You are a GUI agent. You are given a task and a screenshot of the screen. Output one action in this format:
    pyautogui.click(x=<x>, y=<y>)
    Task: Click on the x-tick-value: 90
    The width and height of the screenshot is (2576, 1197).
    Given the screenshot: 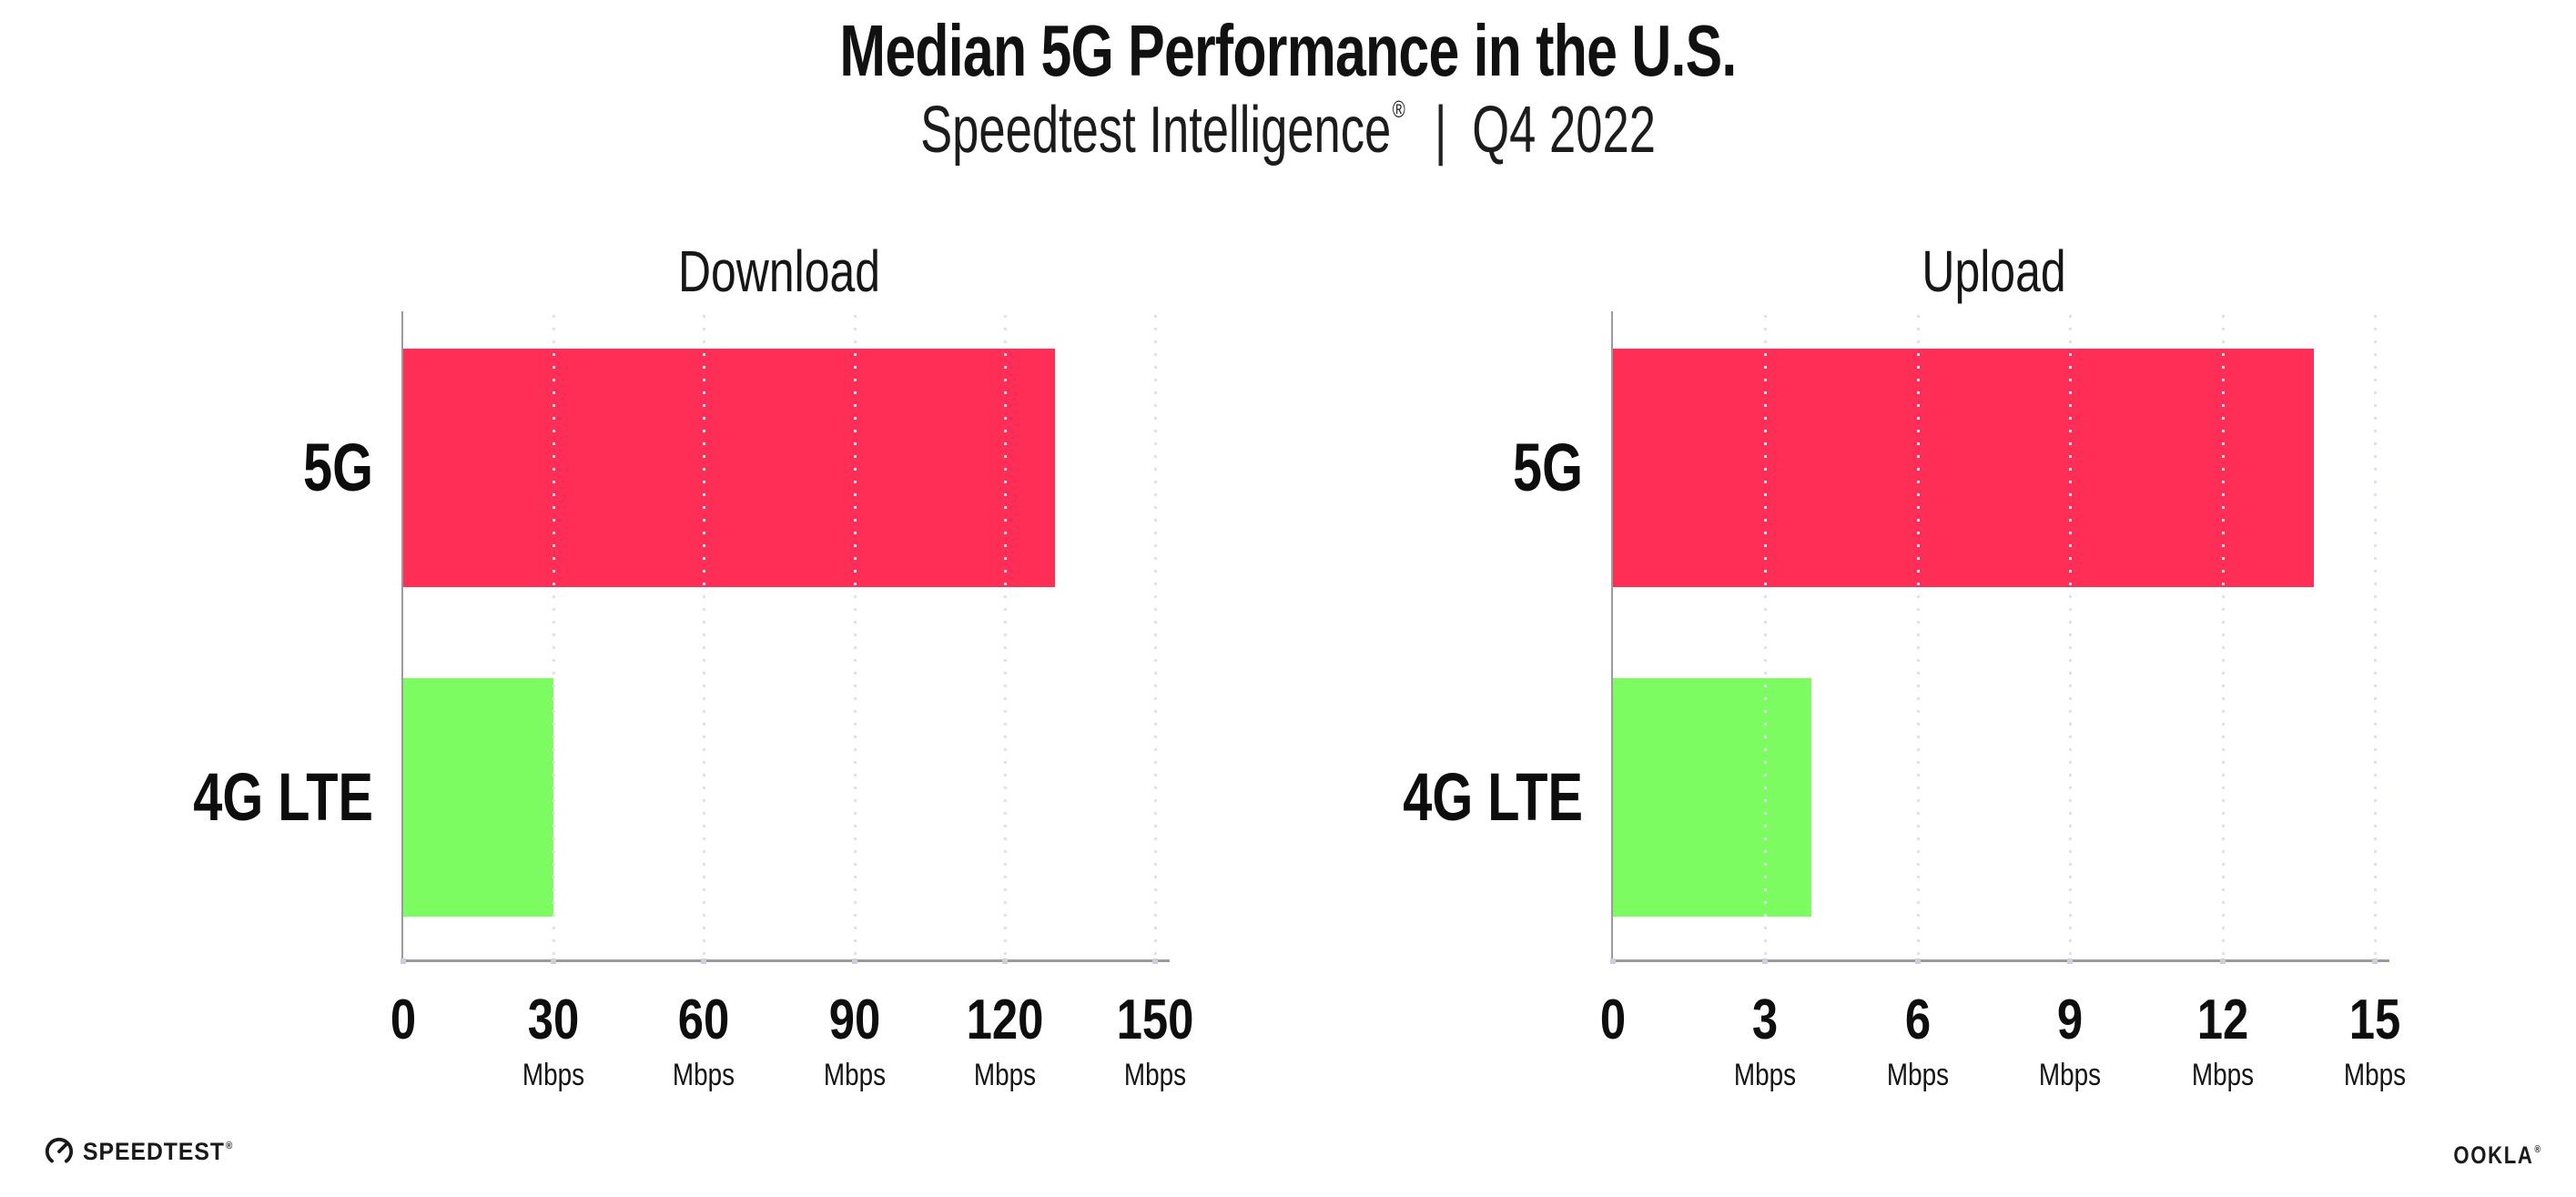 What is the action you would take?
    pyautogui.click(x=854, y=1020)
    